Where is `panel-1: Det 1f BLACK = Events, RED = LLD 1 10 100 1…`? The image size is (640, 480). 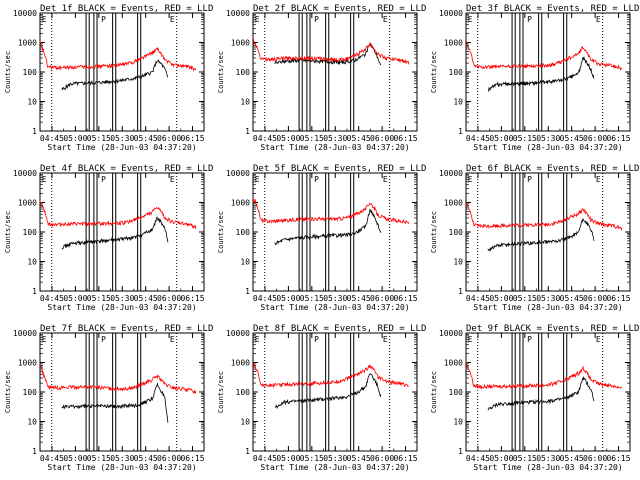
panel-1: Det 1f BLACK = Events, RED = LLD 1 10 100 1… is located at coordinates (108, 78).